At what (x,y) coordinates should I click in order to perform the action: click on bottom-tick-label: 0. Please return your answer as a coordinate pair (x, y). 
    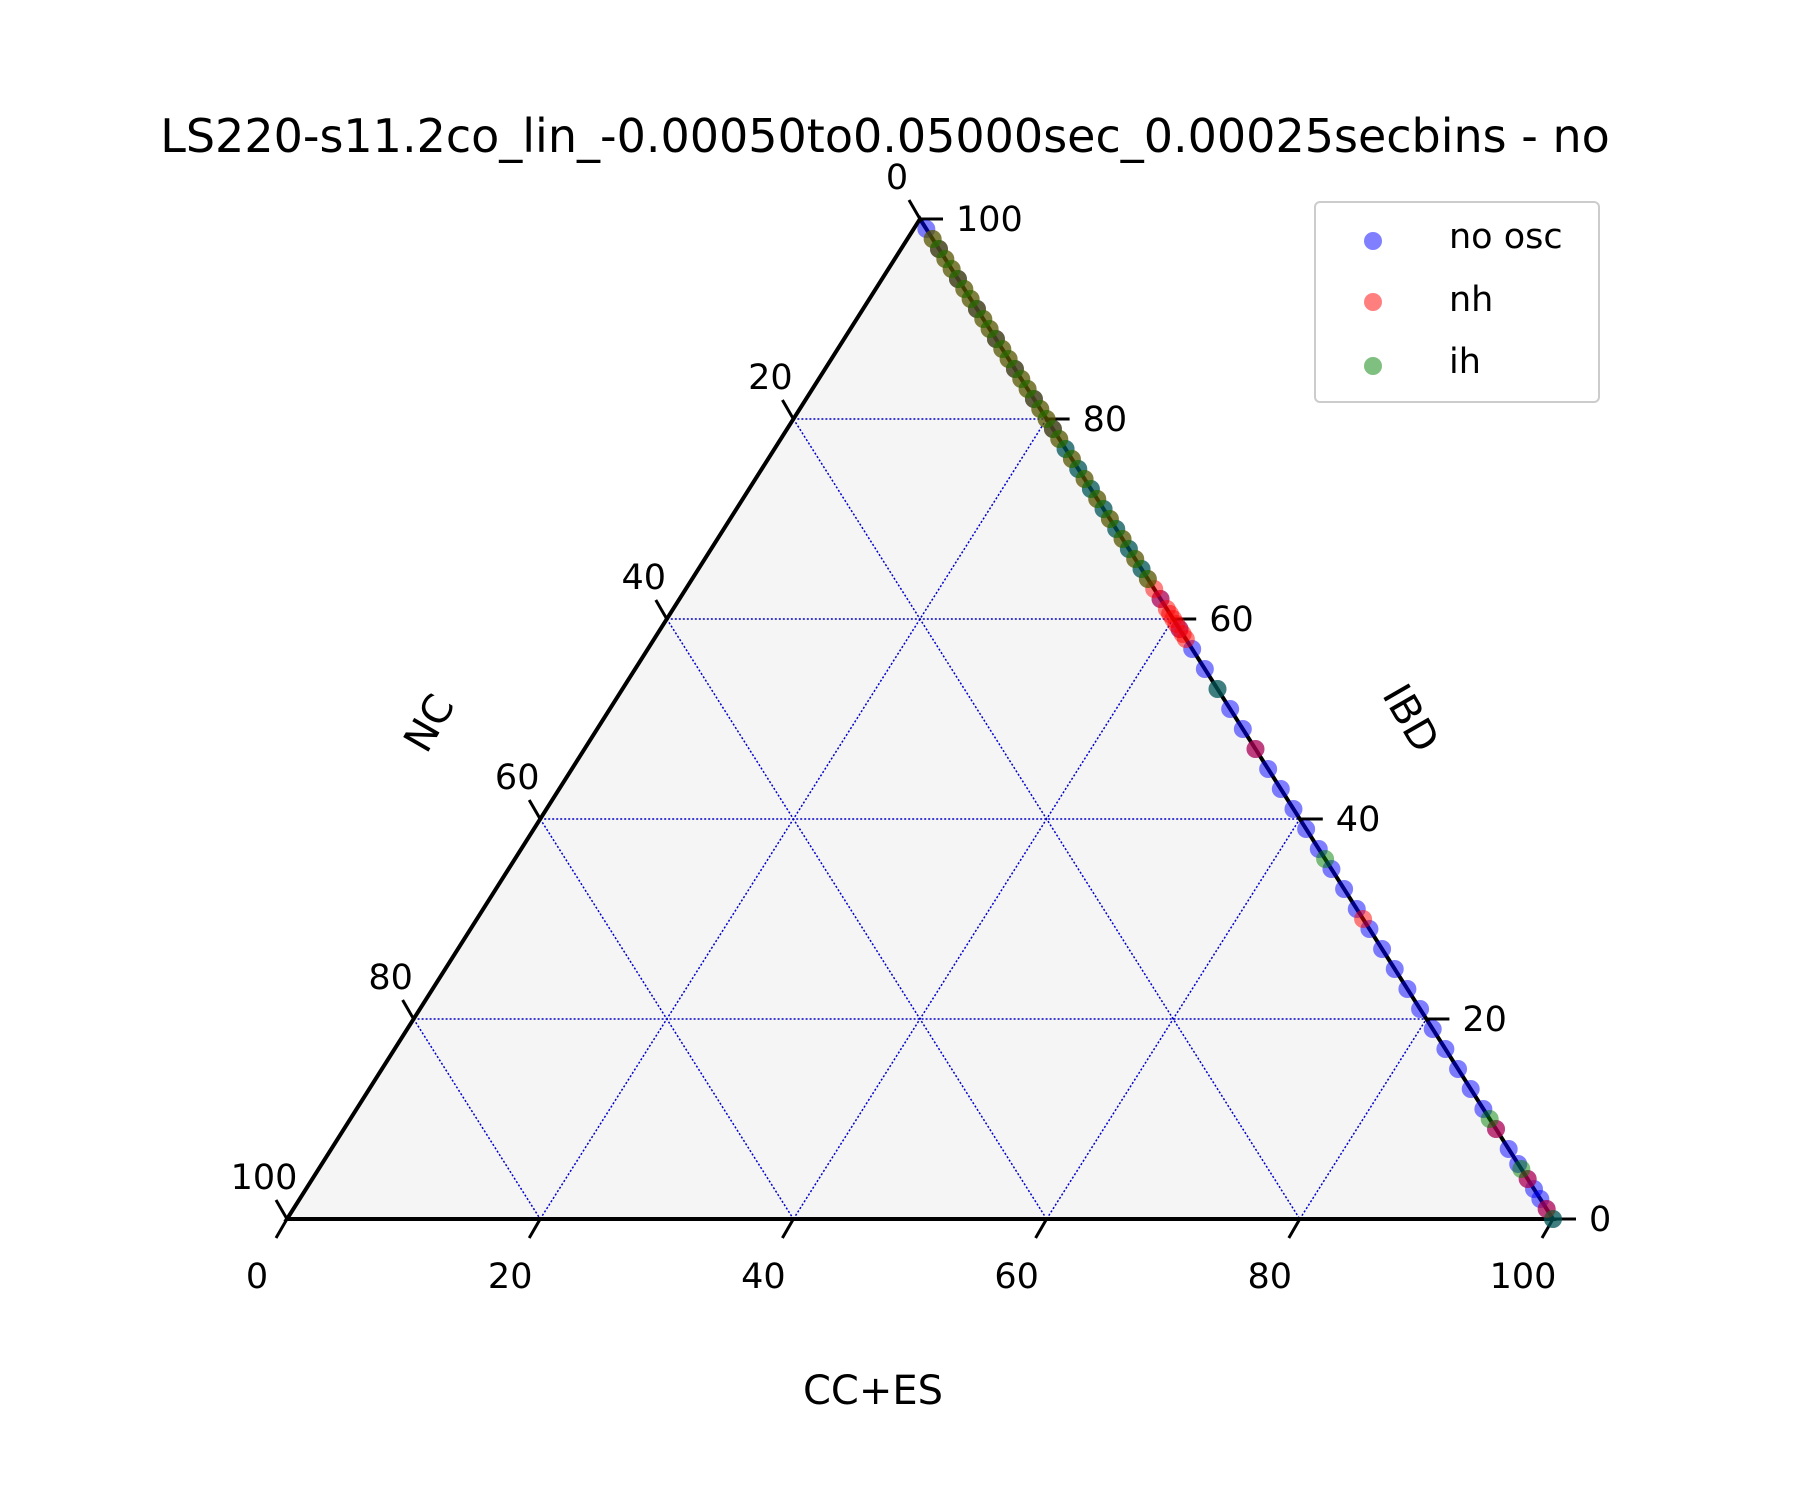
    Looking at the image, I should click on (257, 1277).